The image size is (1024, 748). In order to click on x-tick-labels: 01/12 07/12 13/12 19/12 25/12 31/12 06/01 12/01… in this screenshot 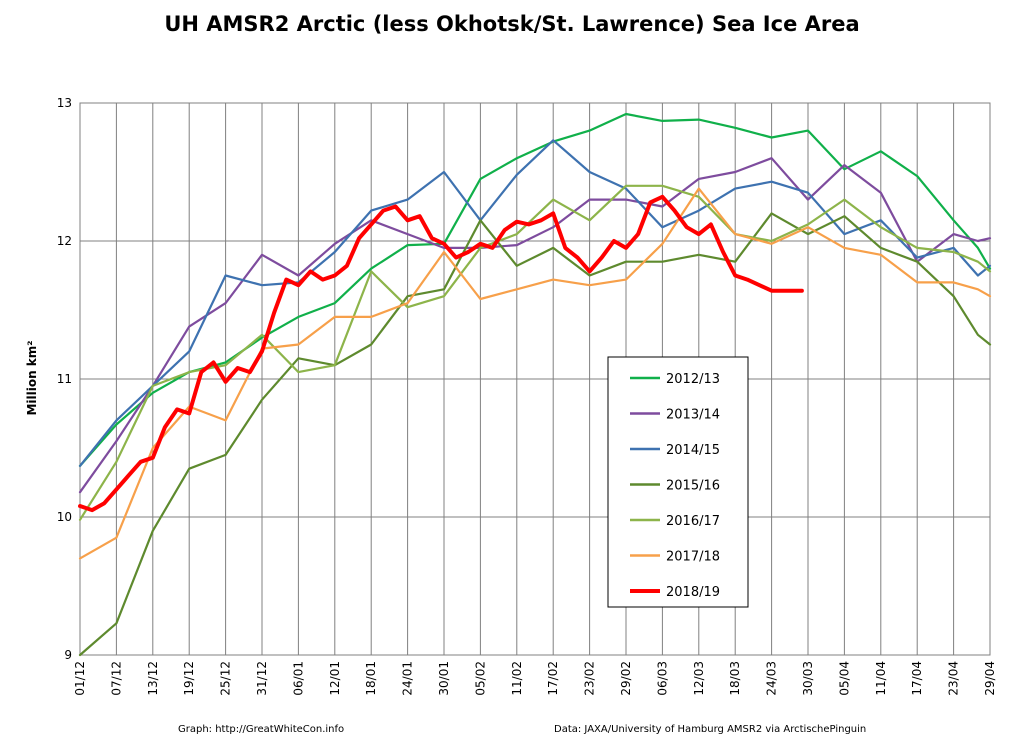, I will do `click(535, 678)`.